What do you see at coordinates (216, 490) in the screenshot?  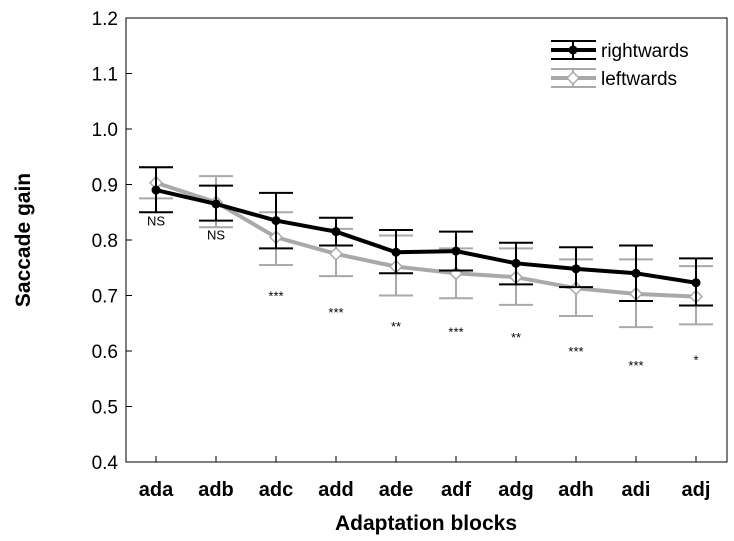 I see `x-tick-label: adb` at bounding box center [216, 490].